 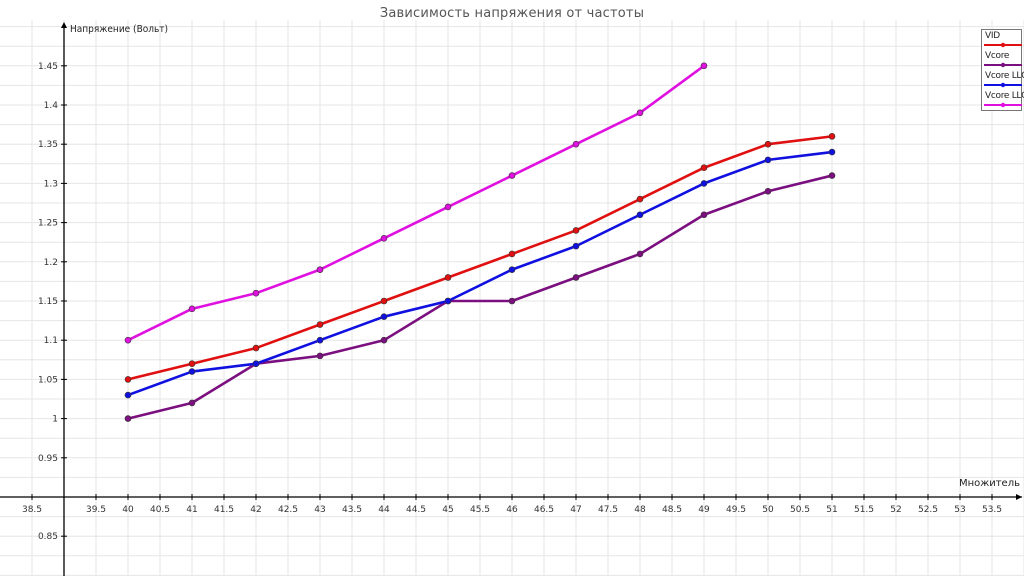 I want to click on x-tick-label: 50, so click(x=768, y=510).